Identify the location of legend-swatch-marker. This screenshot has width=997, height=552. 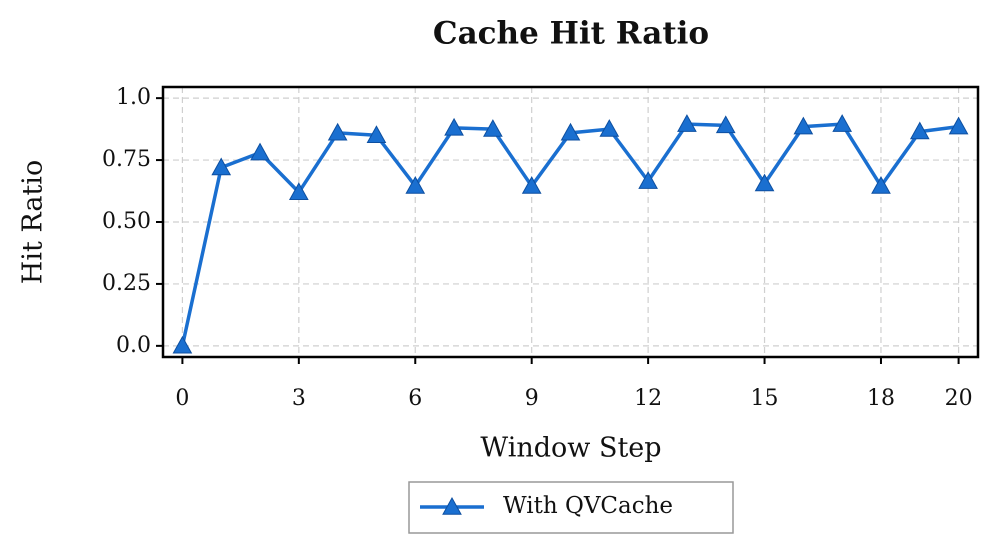
(452, 505).